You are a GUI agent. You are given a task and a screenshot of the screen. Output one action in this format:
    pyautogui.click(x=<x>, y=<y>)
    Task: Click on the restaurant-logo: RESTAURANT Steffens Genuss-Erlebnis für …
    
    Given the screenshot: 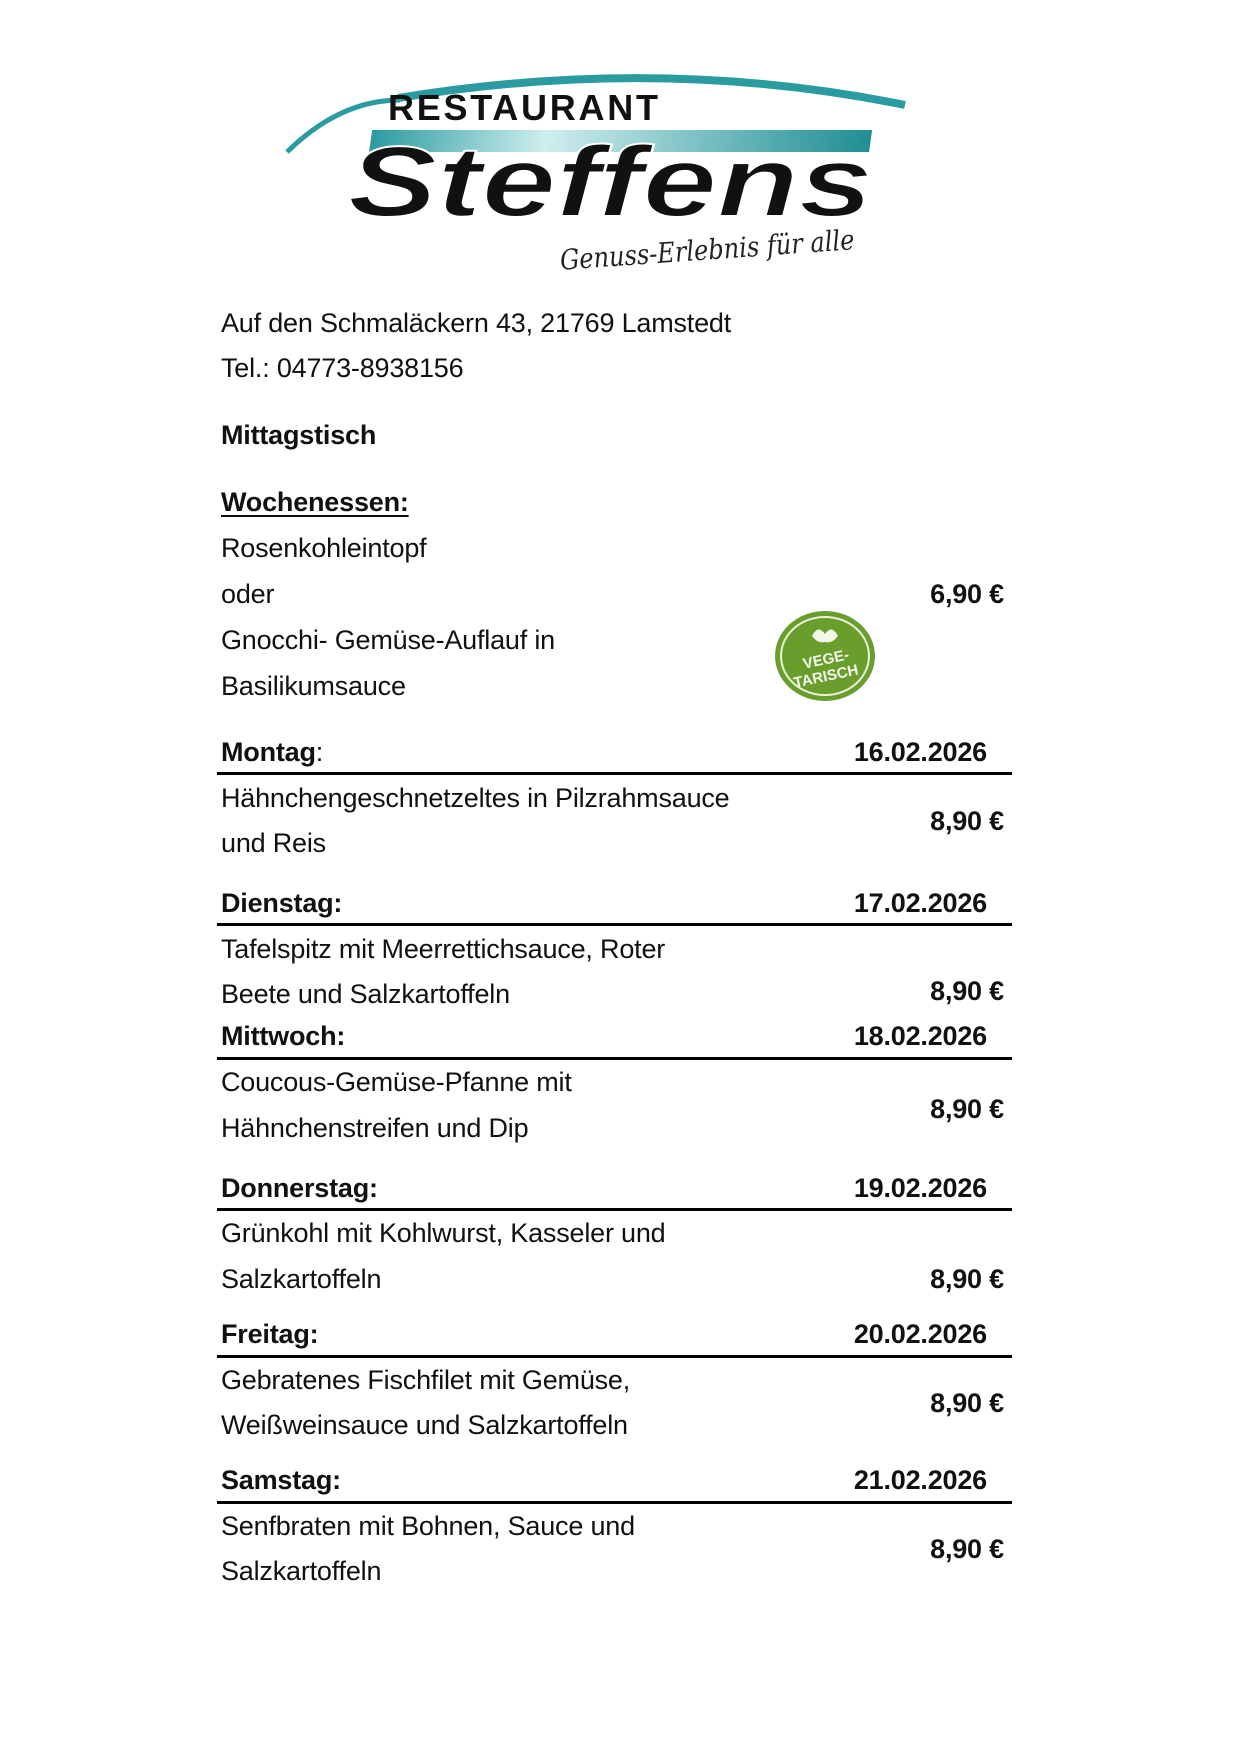 What is the action you would take?
    pyautogui.click(x=595, y=175)
    